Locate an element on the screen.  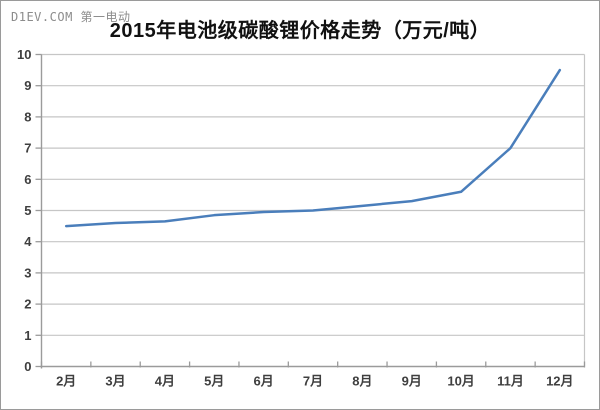
y-tick-label: 8 is located at coordinates (27, 116).